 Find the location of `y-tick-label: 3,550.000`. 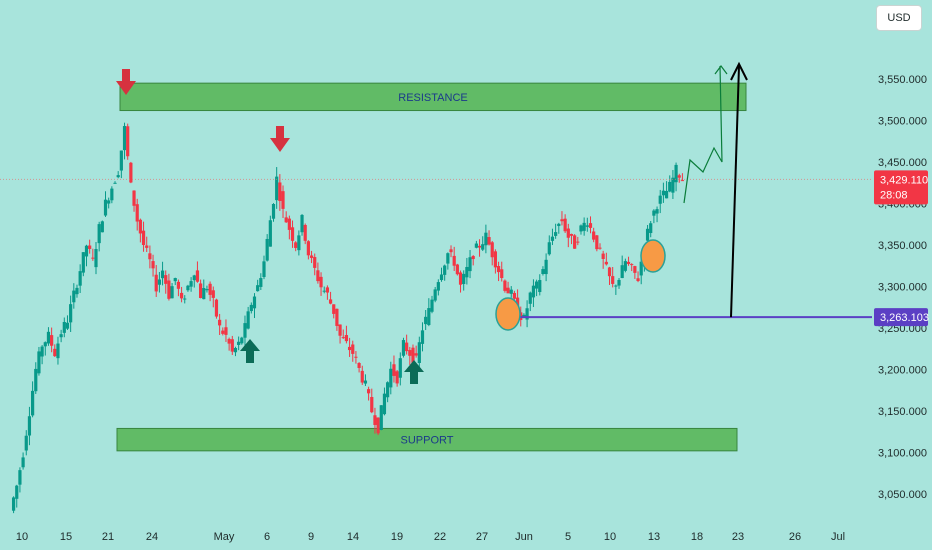

y-tick-label: 3,550.000 is located at coordinates (902, 80).